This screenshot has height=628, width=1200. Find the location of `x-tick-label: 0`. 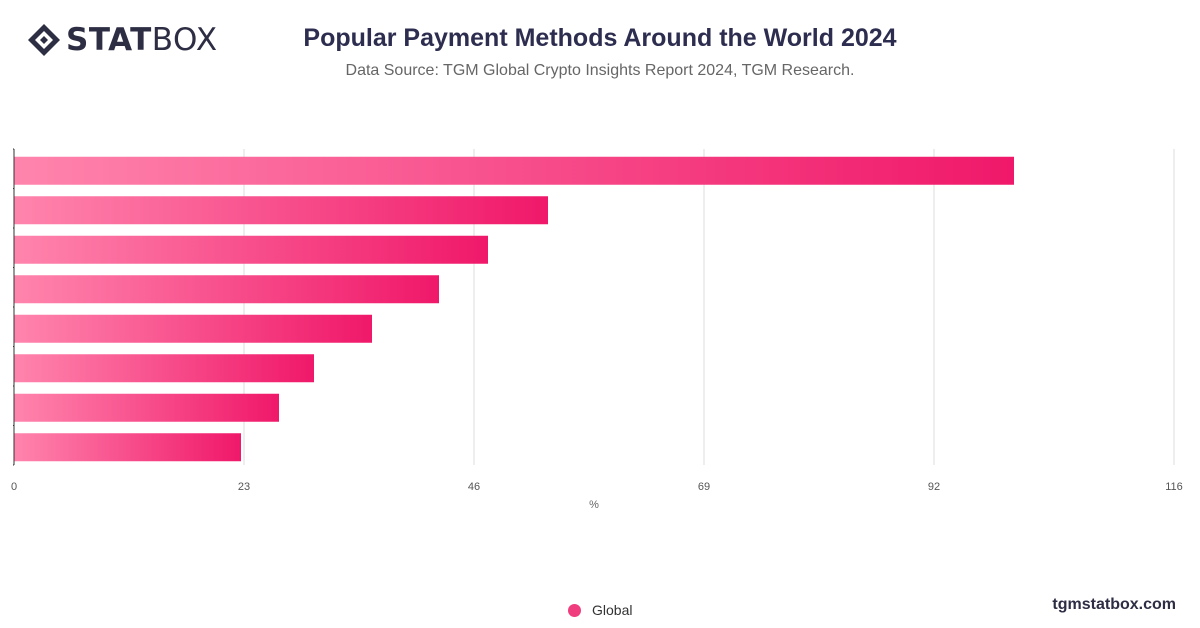

x-tick-label: 0 is located at coordinates (14, 487).